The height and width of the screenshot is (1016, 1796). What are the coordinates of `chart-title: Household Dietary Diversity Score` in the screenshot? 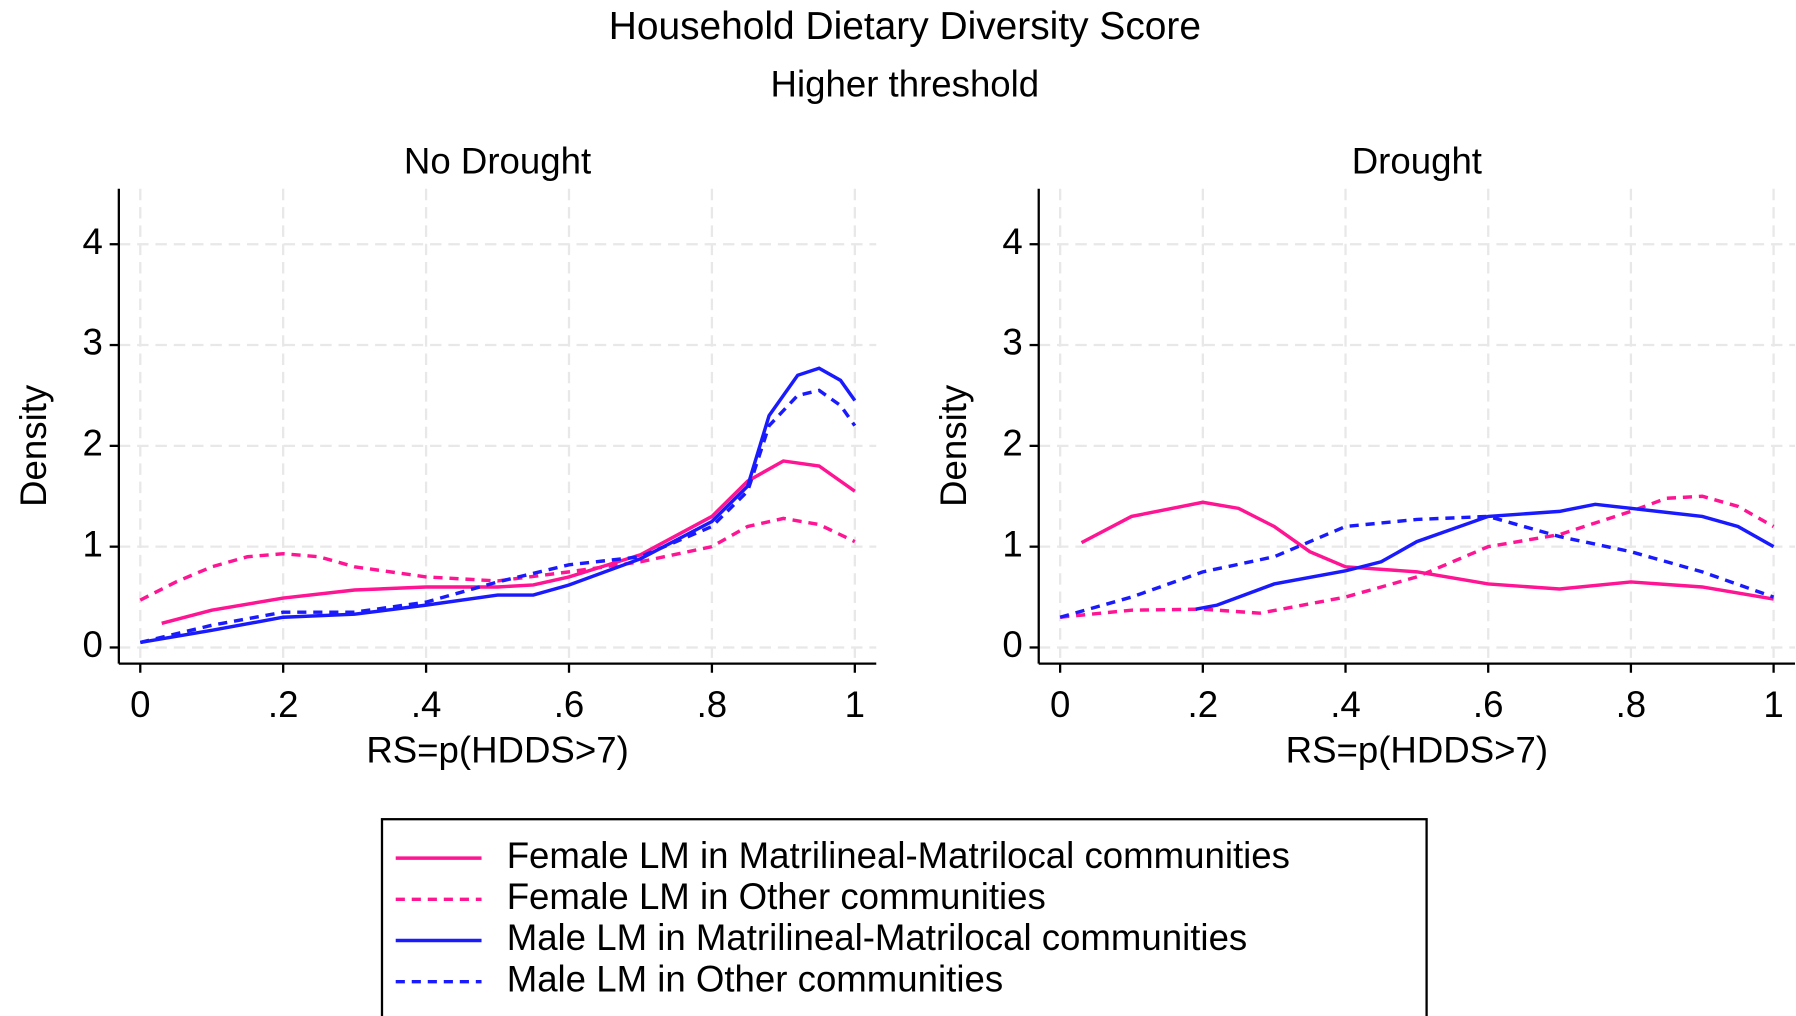 It's located at (905, 26).